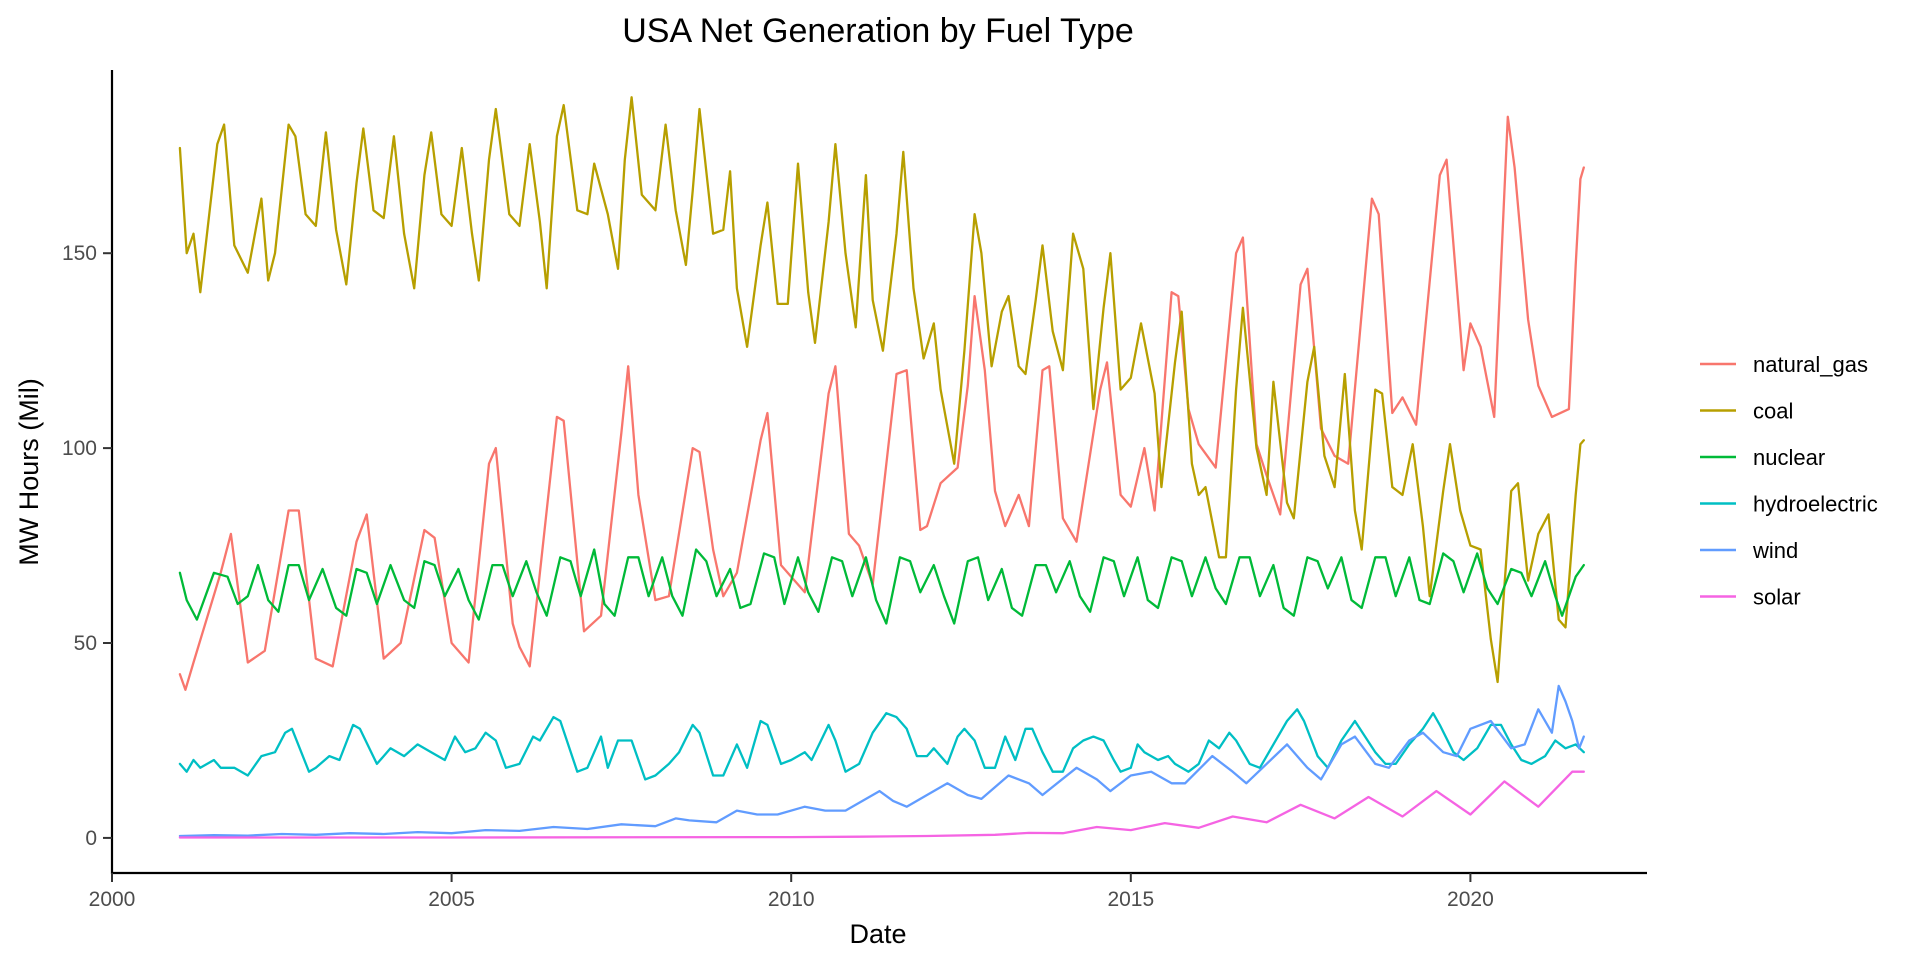 This screenshot has width=1920, height=960. I want to click on chart-title: USA Net Generation by Fuel Type, so click(878, 31).